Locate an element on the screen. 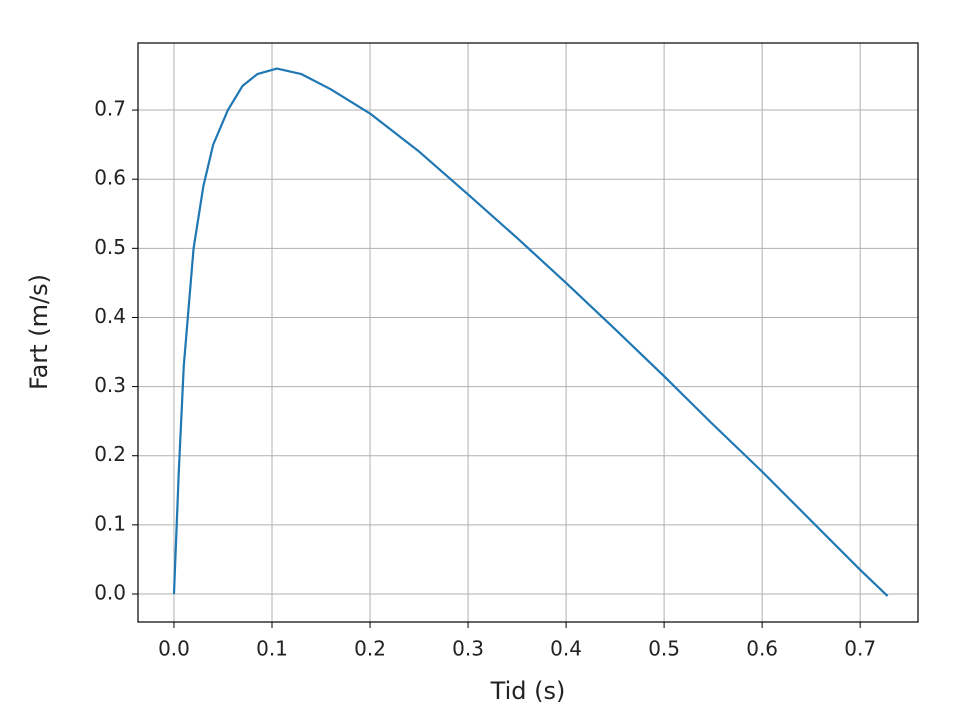 This screenshot has width=957, height=714. y-axis-label: Fart (m/s) is located at coordinates (39, 332).